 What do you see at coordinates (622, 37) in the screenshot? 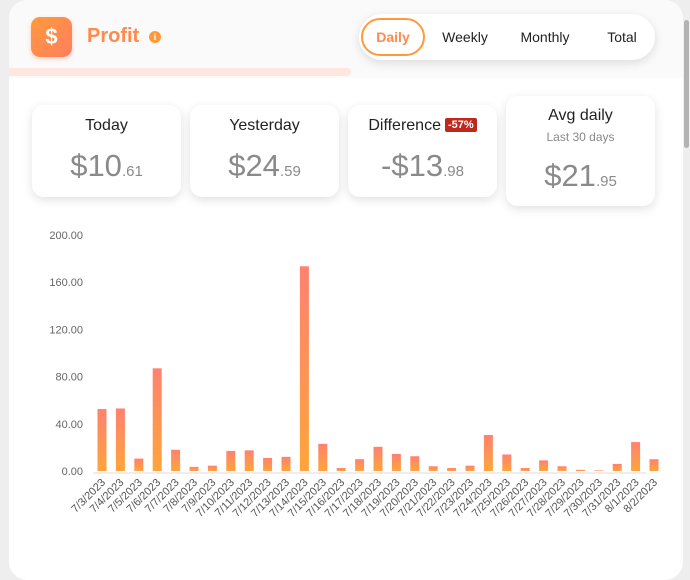
I see `tab-total: Total` at bounding box center [622, 37].